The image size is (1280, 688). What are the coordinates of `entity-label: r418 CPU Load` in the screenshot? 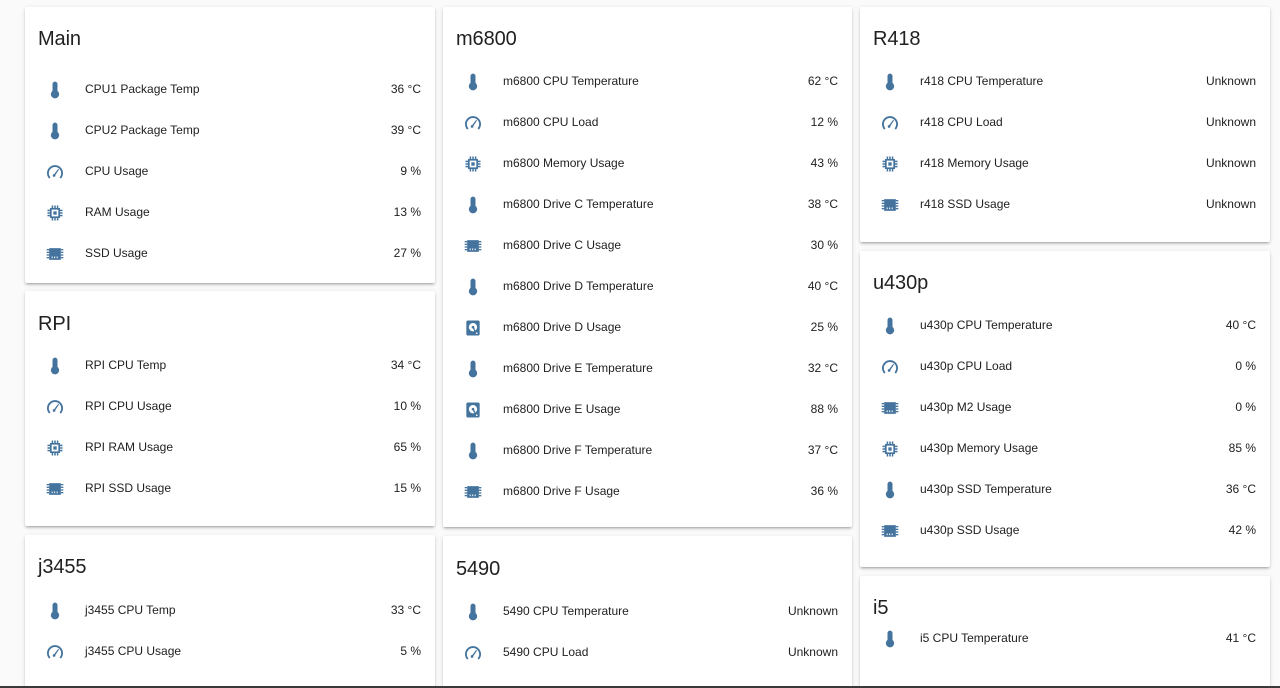 It's located at (961, 122).